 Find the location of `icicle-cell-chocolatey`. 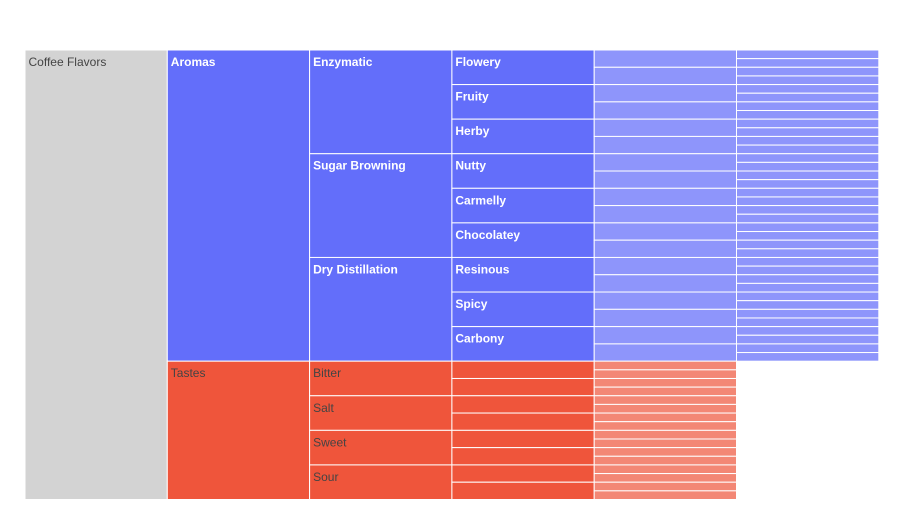

icicle-cell-chocolatey is located at coordinates (523, 240).